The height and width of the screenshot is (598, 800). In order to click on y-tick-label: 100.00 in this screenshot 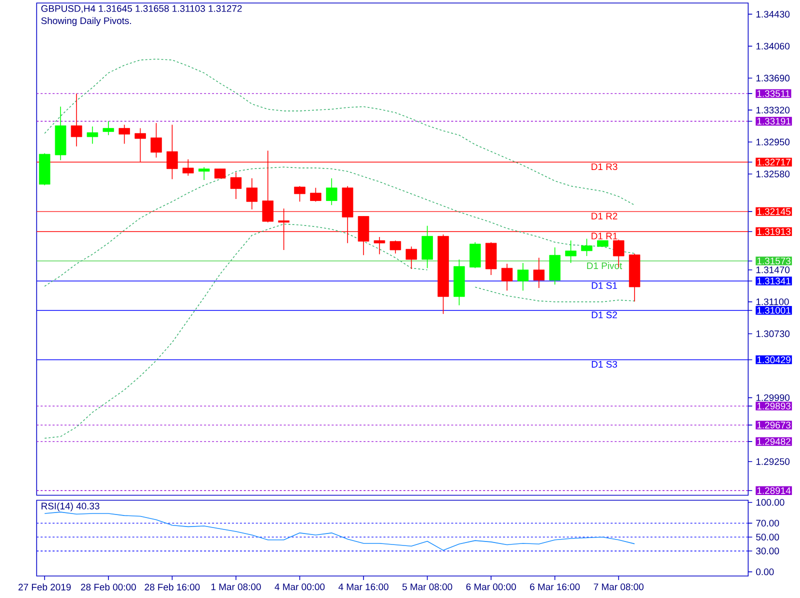, I will do `click(770, 502)`.